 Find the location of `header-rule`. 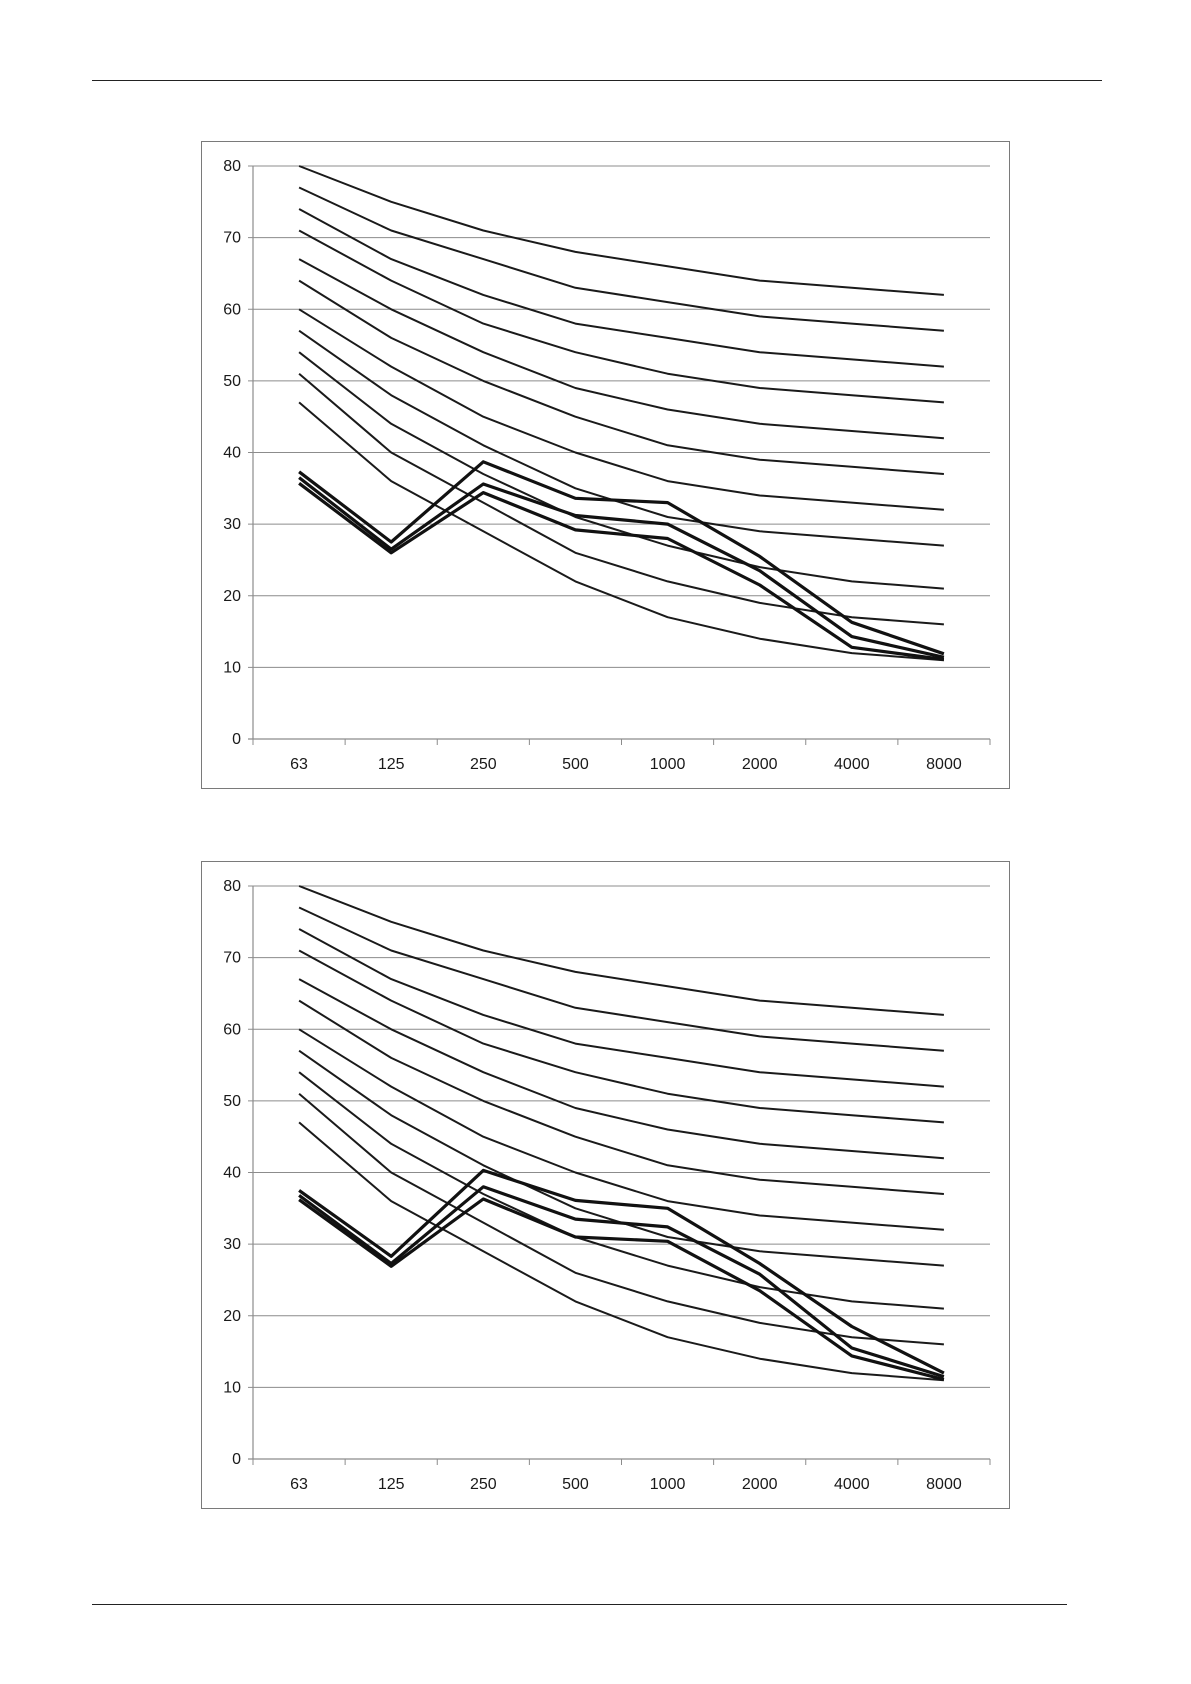

header-rule is located at coordinates (597, 80).